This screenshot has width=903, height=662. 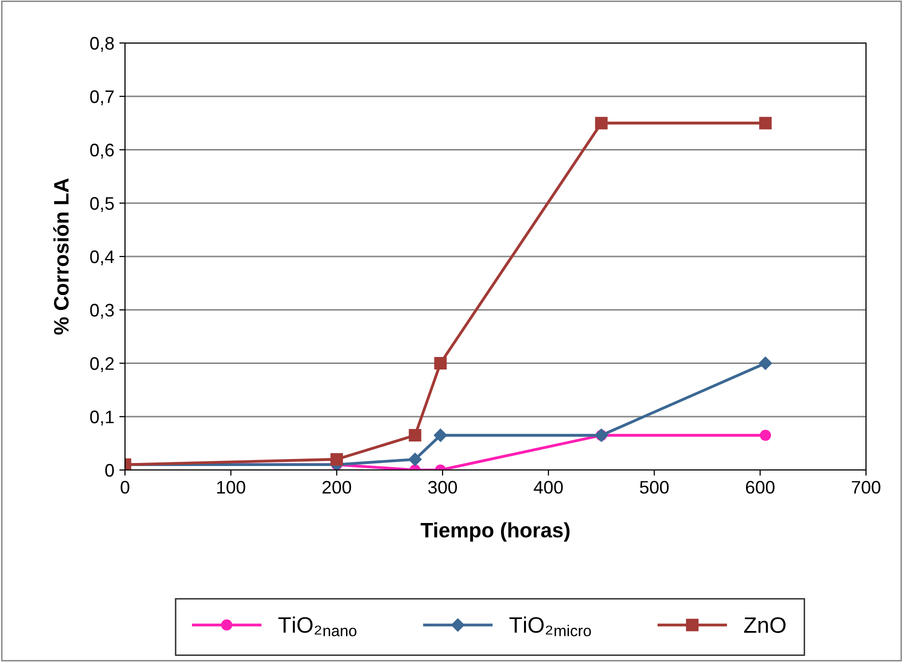 What do you see at coordinates (102, 364) in the screenshot?
I see `y-tick-label: 0,2` at bounding box center [102, 364].